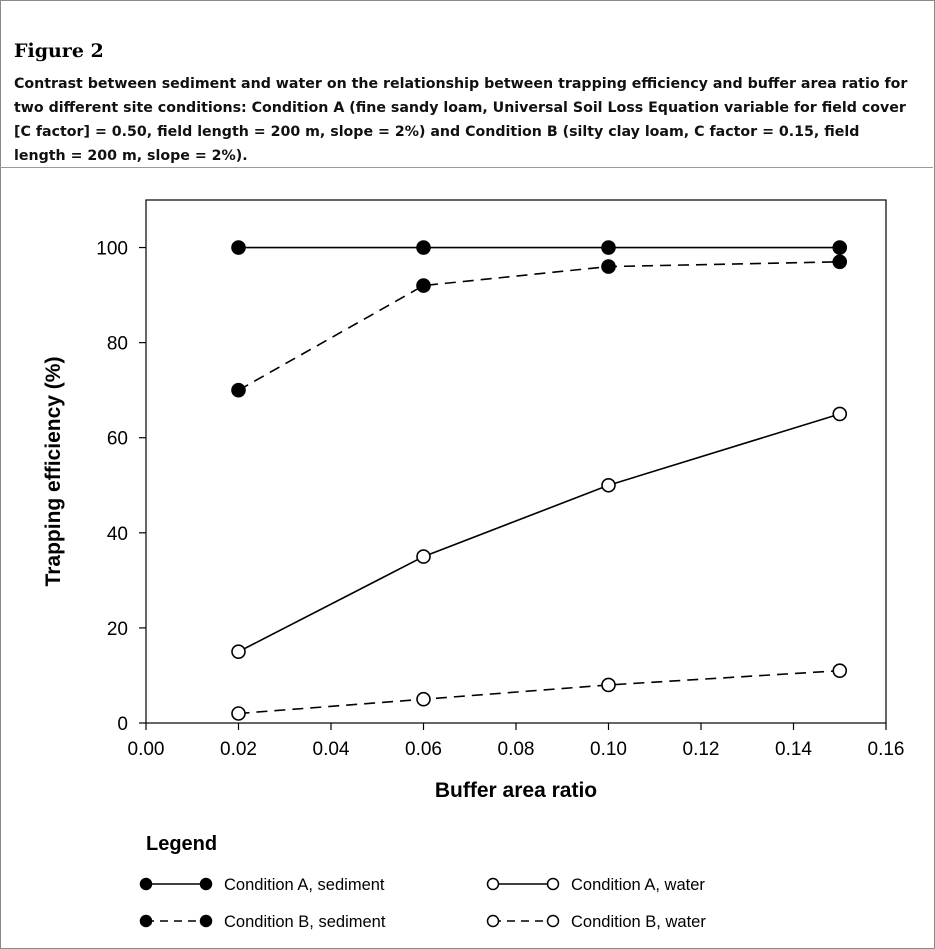 The image size is (935, 949). What do you see at coordinates (638, 922) in the screenshot?
I see `legend-label-condition-b-water: Condition B, water` at bounding box center [638, 922].